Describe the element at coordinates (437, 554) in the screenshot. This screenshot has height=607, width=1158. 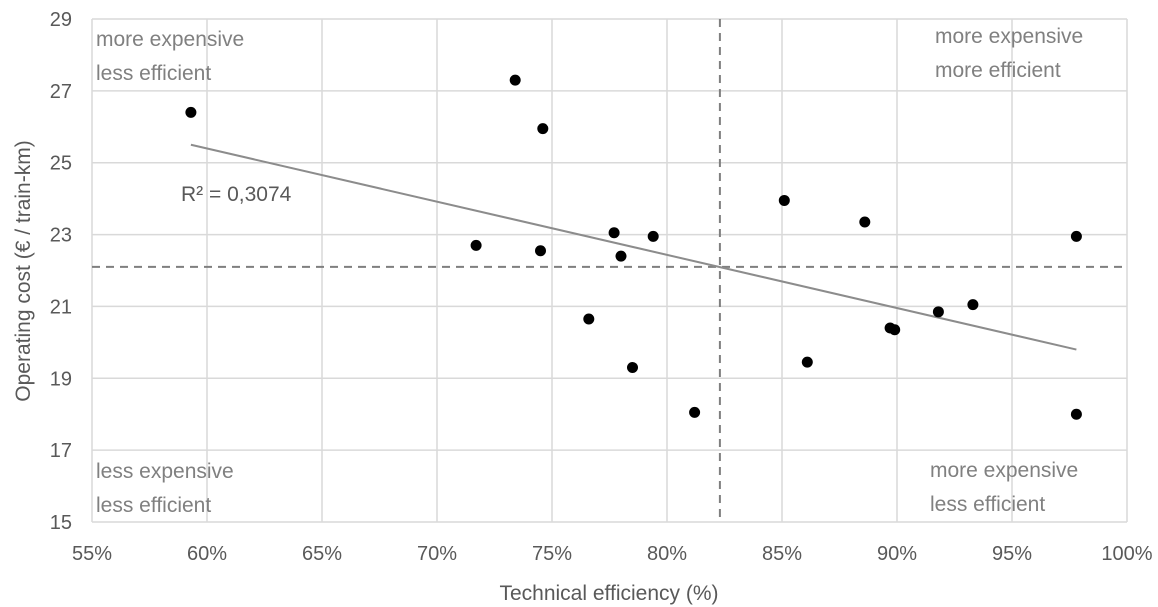
I see `x-tick-label: 70%` at that location.